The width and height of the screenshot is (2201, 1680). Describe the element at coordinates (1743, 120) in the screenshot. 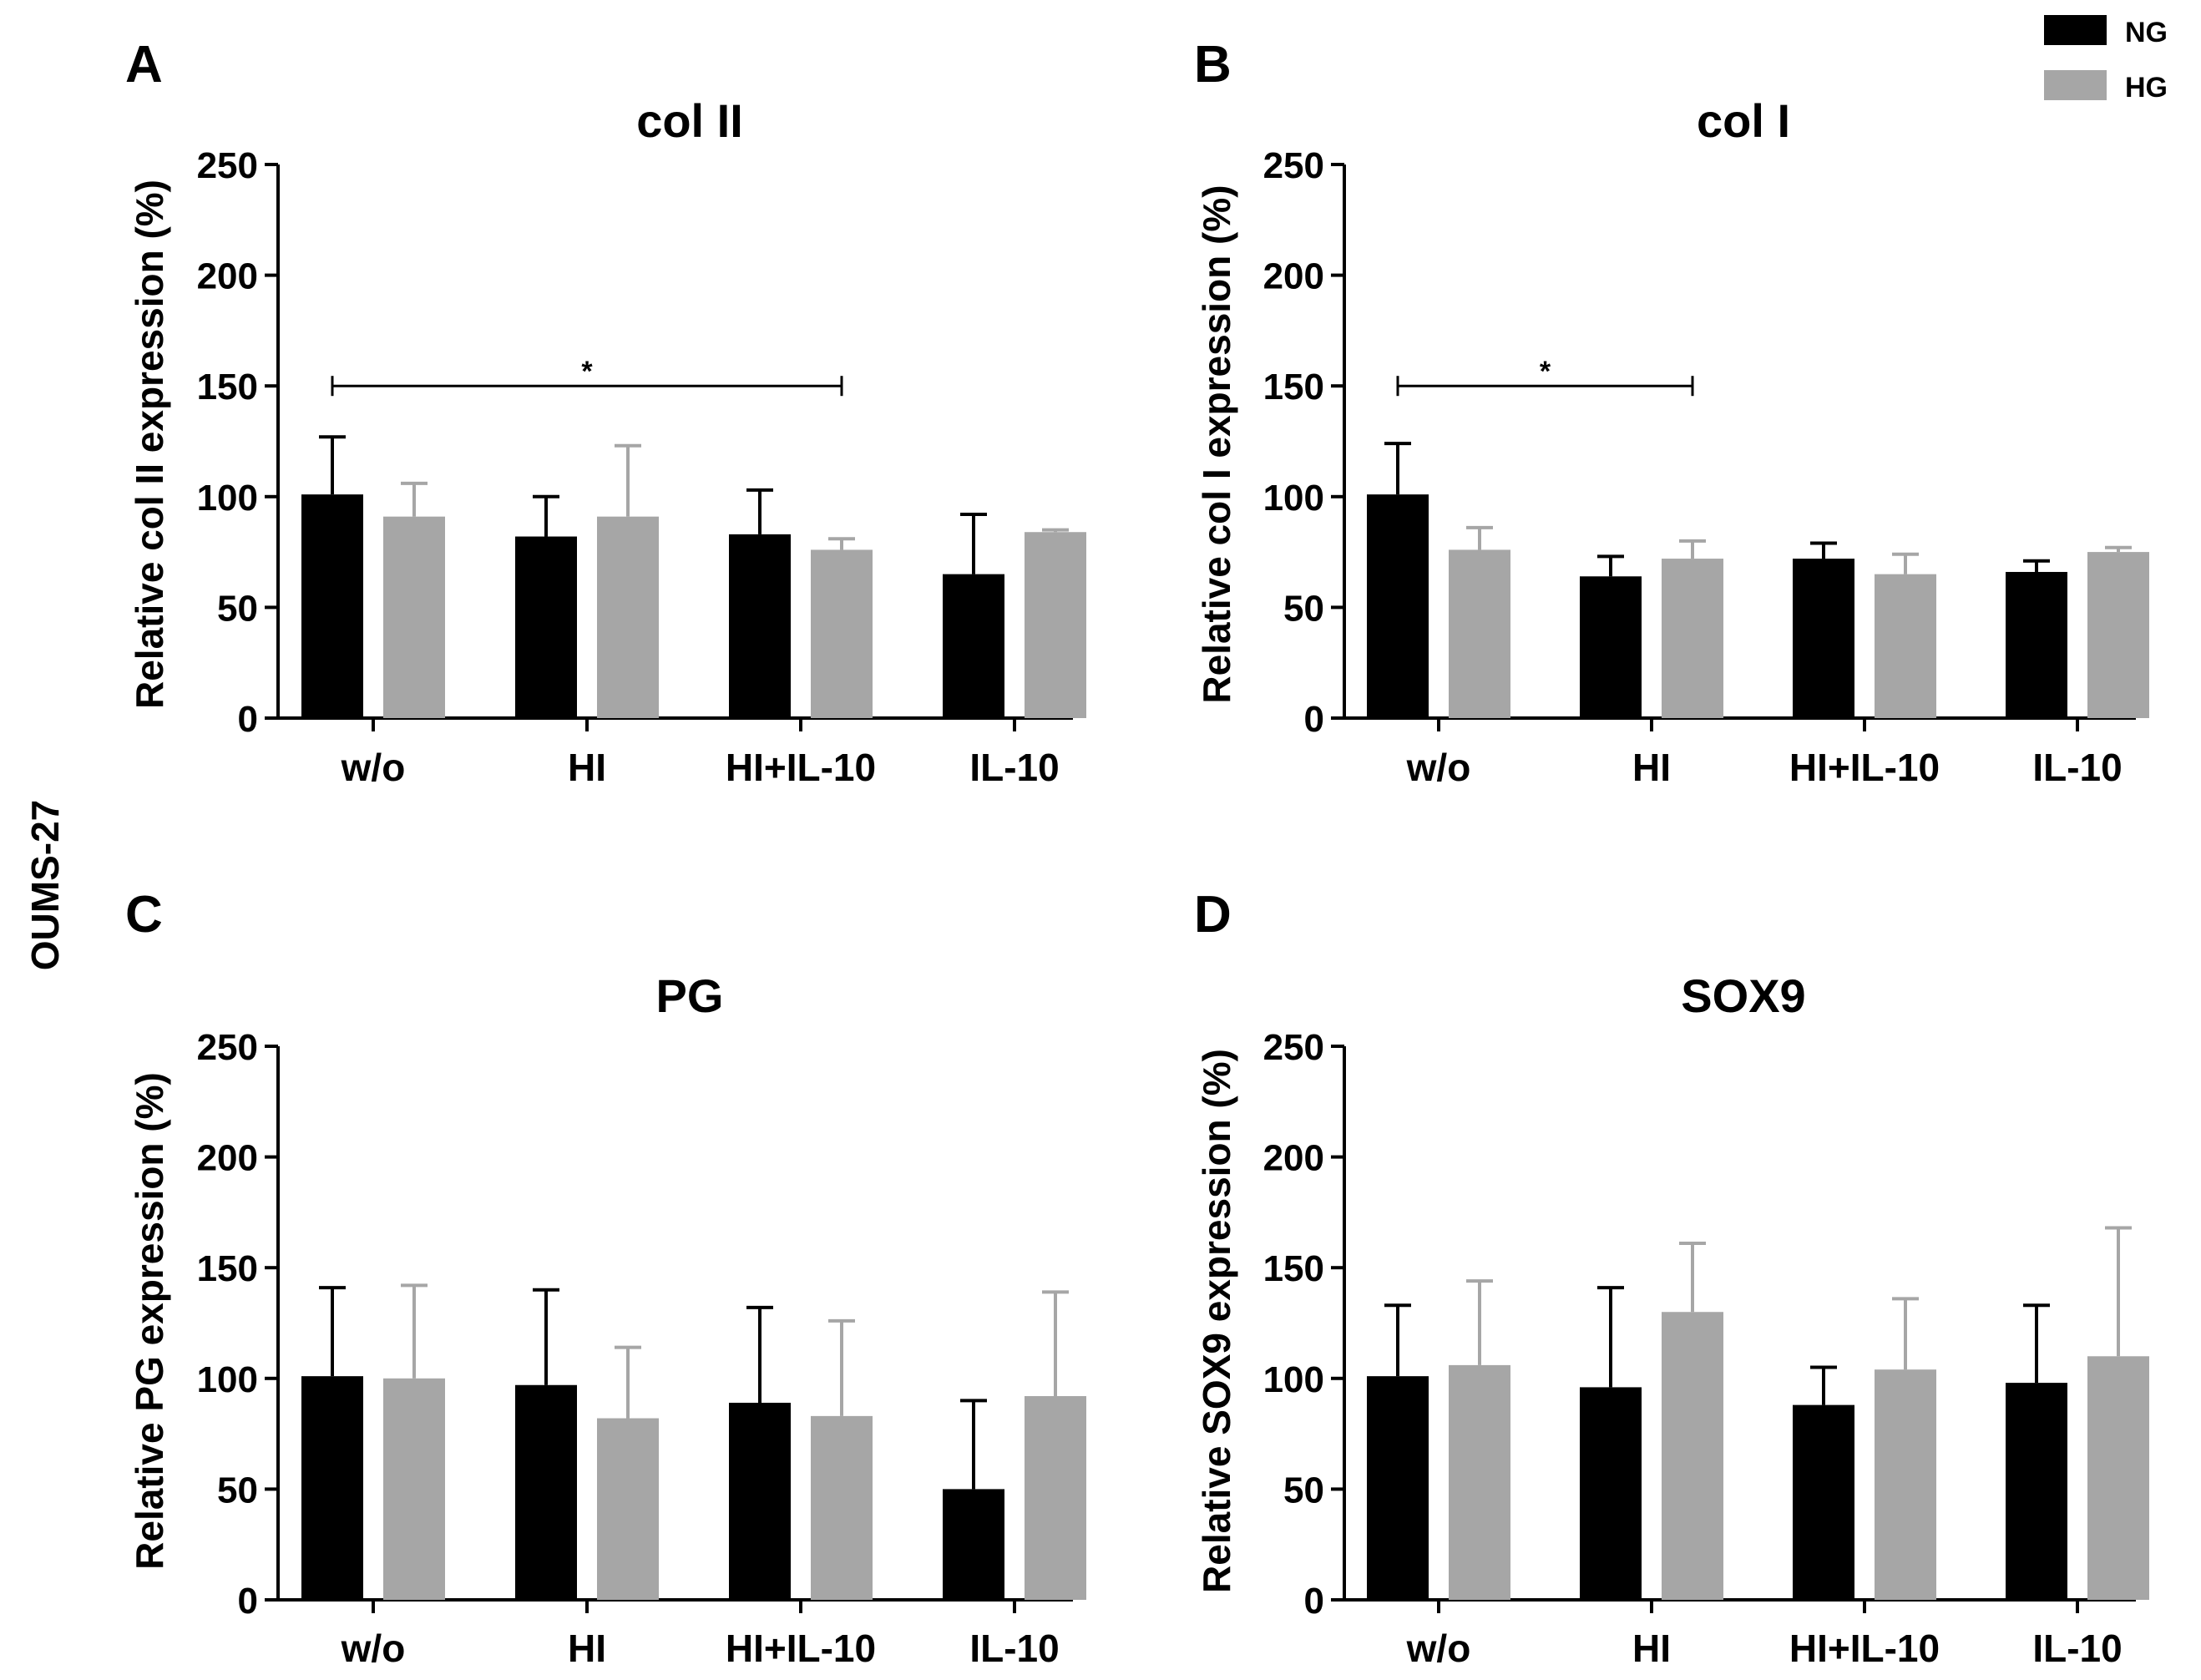

I see `chart-title: col I` at that location.